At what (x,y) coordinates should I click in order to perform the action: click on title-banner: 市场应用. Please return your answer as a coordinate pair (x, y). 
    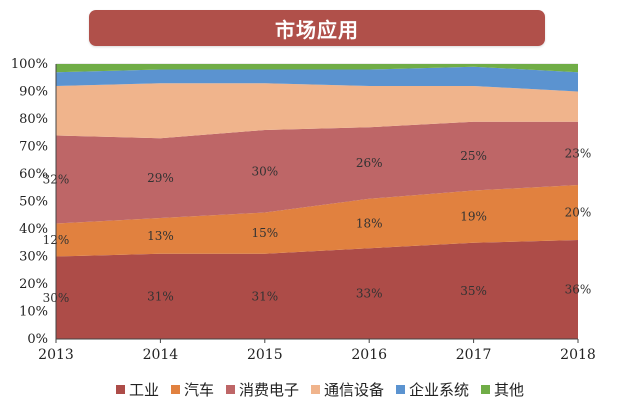
    Looking at the image, I should click on (317, 28).